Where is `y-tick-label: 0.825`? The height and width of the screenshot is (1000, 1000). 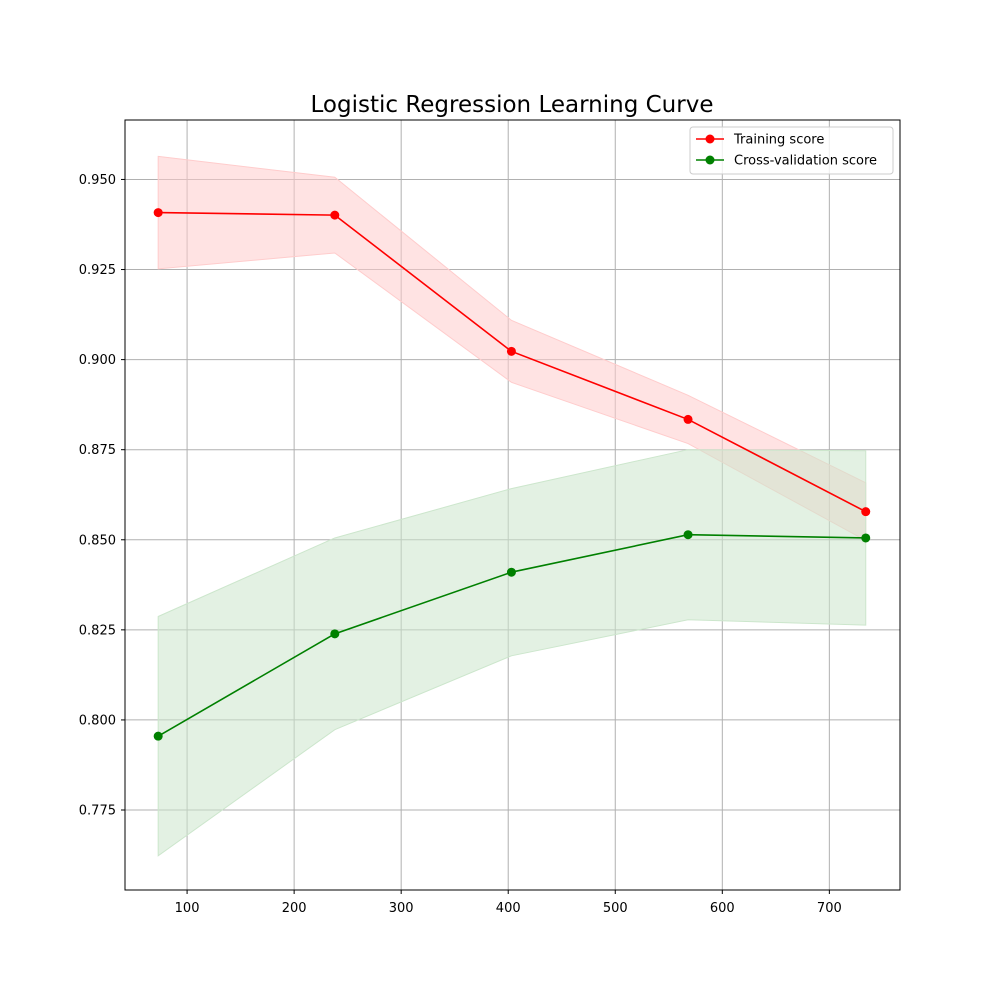 y-tick-label: 0.825 is located at coordinates (97, 630).